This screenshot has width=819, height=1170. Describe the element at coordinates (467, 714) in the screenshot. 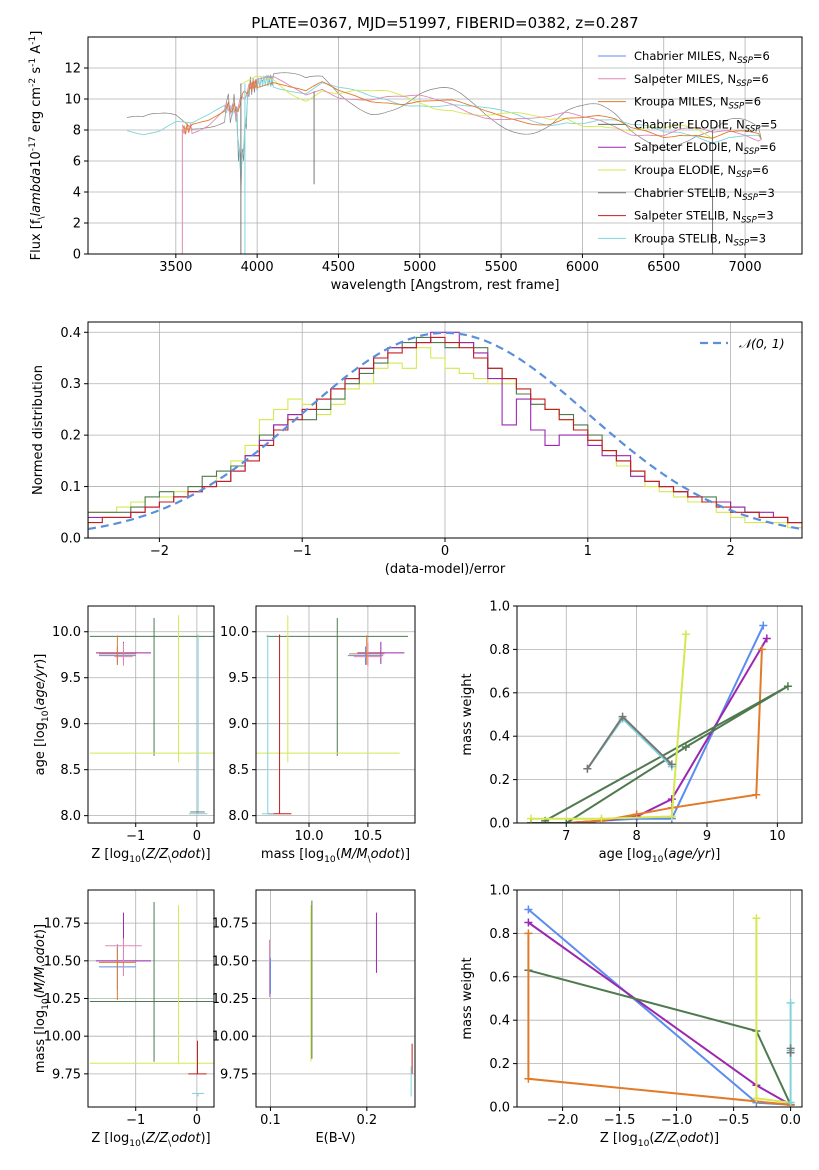

I see `y-axis-label: mass weight` at that location.